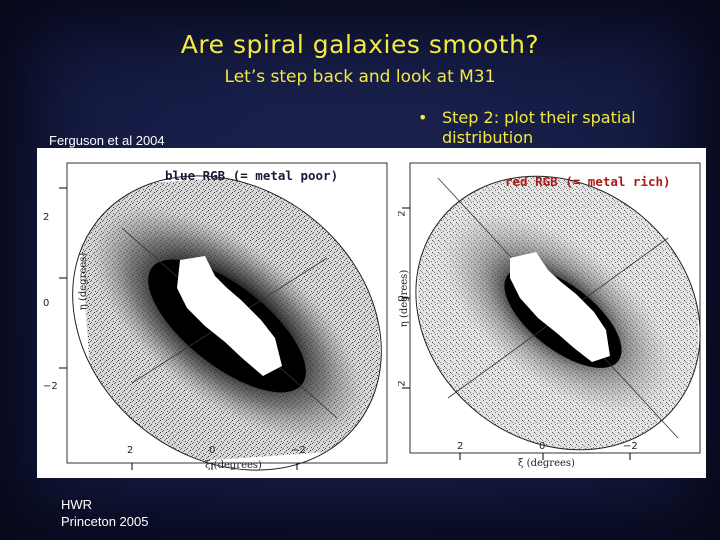 Image resolution: width=720 pixels, height=540 pixels. Describe the element at coordinates (252, 175) in the screenshot. I see `blue-rgb-label: blue RGB (= metal poor)` at that location.